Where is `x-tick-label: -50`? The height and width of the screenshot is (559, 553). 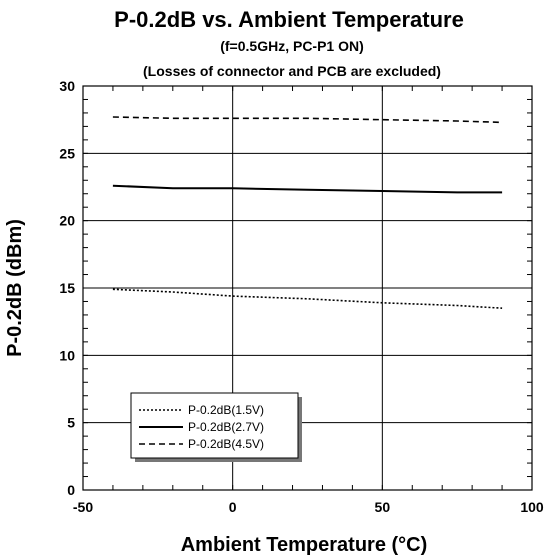
x-tick-label: -50 is located at coordinates (83, 507).